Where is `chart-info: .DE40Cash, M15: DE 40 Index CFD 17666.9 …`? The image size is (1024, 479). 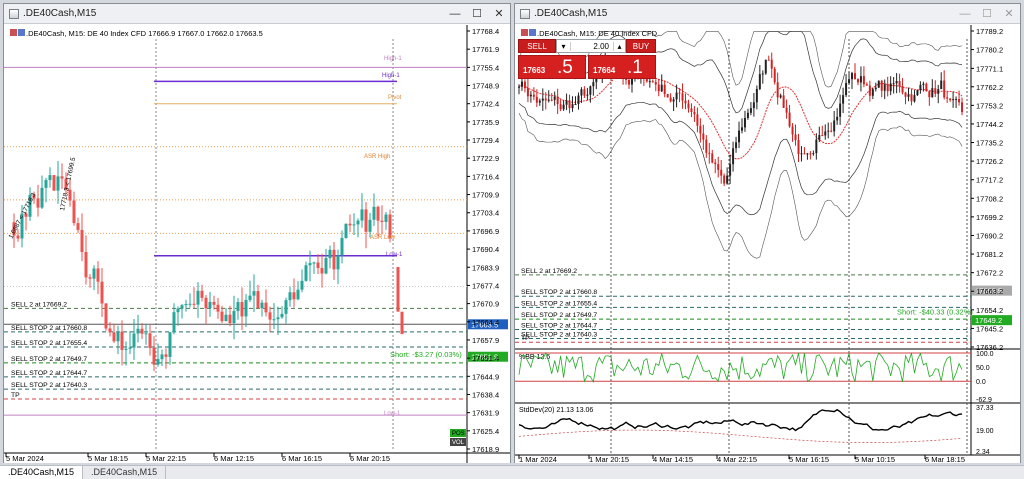
chart-info: .DE40Cash, M15: DE 40 Index CFD 17666.9 … is located at coordinates (144, 33).